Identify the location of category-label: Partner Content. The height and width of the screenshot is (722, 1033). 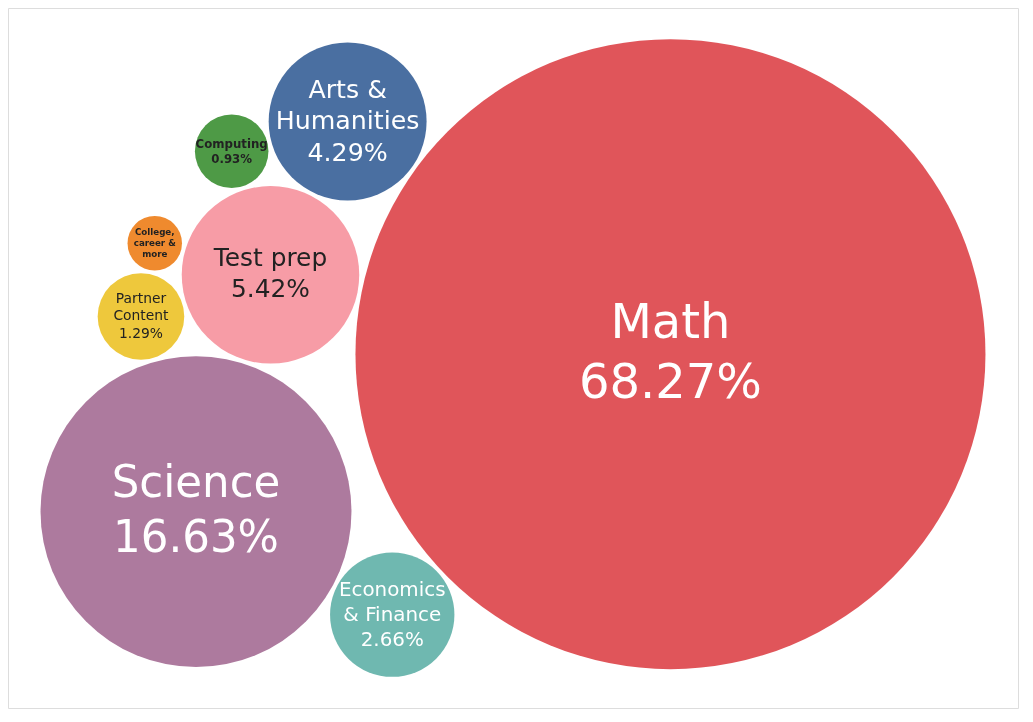
(141, 307).